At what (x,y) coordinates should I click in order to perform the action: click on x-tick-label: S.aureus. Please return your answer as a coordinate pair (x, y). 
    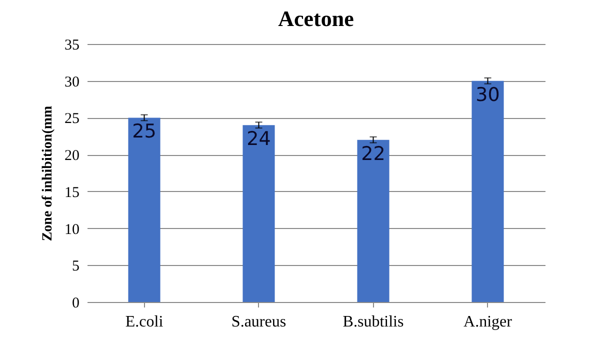
    Looking at the image, I should click on (258, 322).